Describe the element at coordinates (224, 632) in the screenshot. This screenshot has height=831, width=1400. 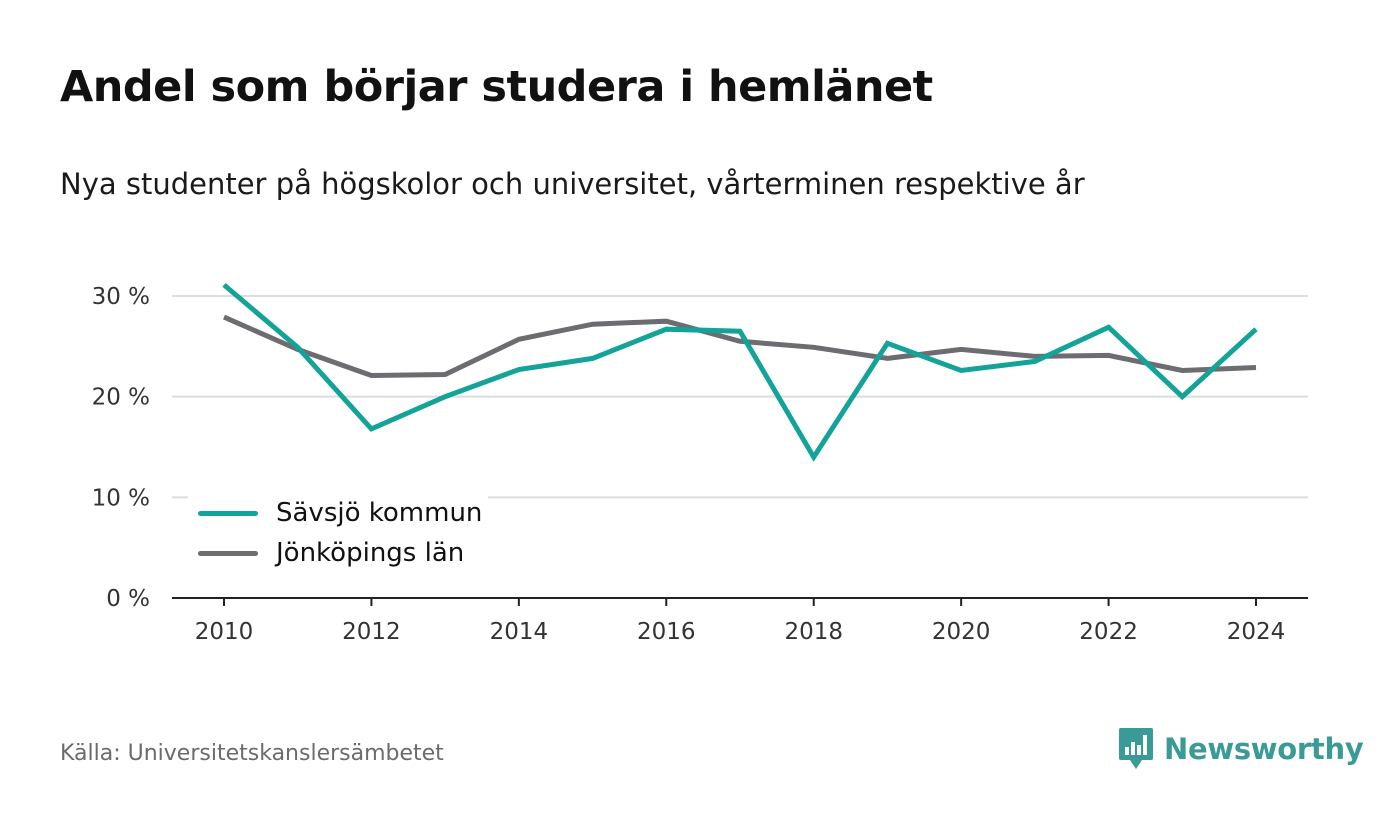
I see `x-tick-label: 2010` at that location.